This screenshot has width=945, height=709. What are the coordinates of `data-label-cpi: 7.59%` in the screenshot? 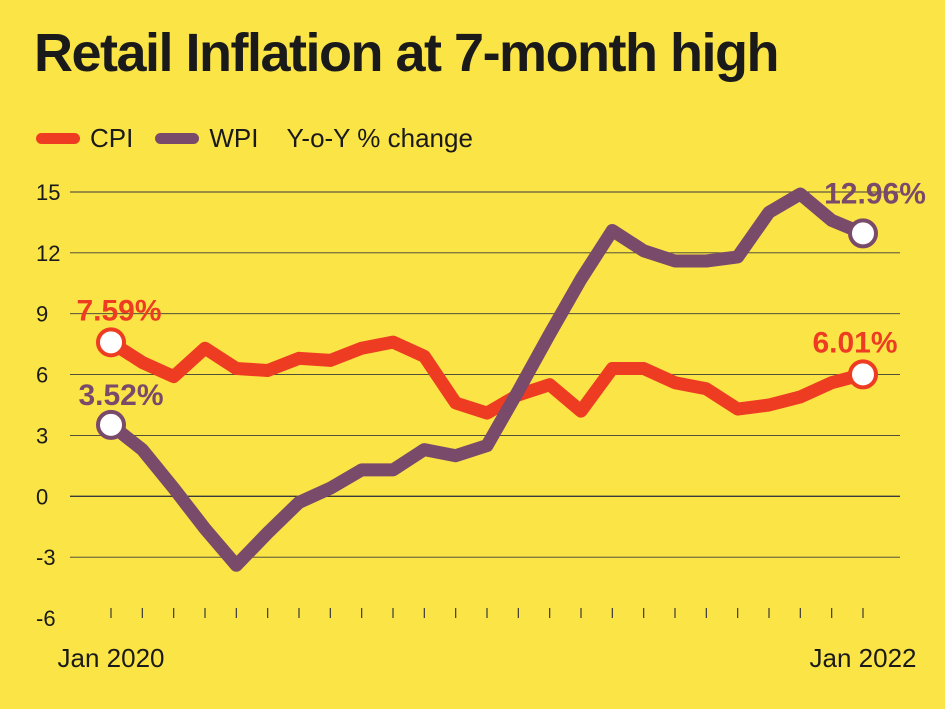 It's located at (118, 310).